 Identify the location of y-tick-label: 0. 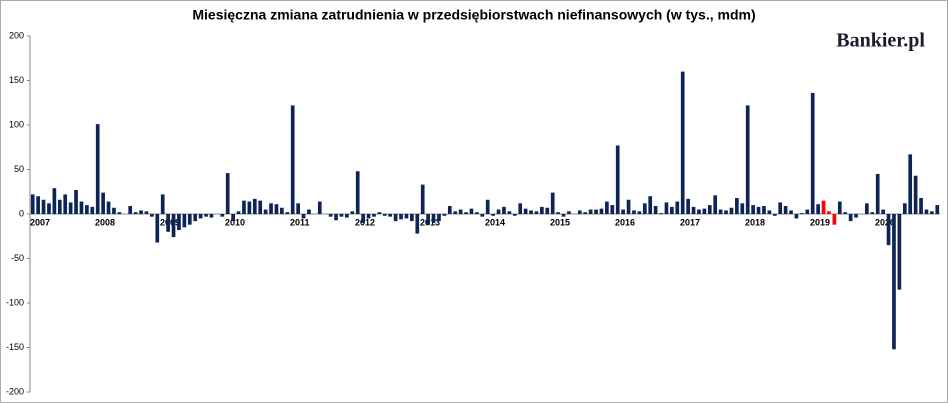
(21, 213).